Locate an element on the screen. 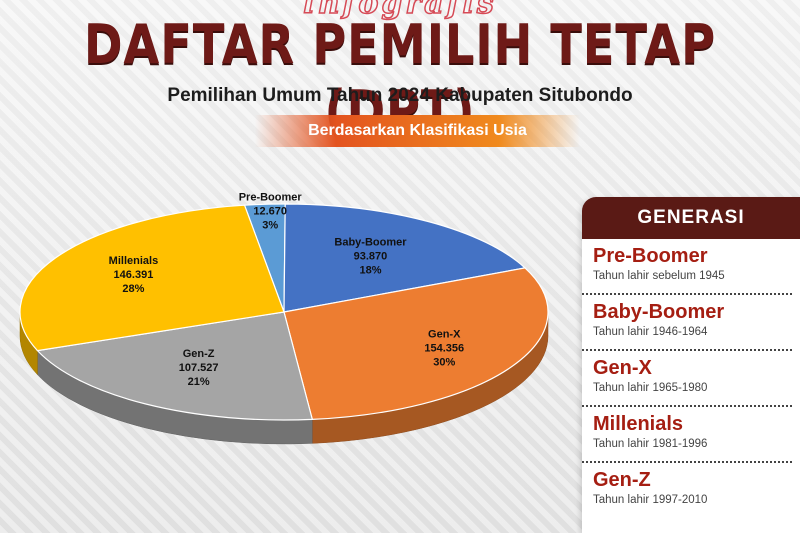  tagline-banner: Berdasarkan Klasifikasi Usia is located at coordinates (417, 131).